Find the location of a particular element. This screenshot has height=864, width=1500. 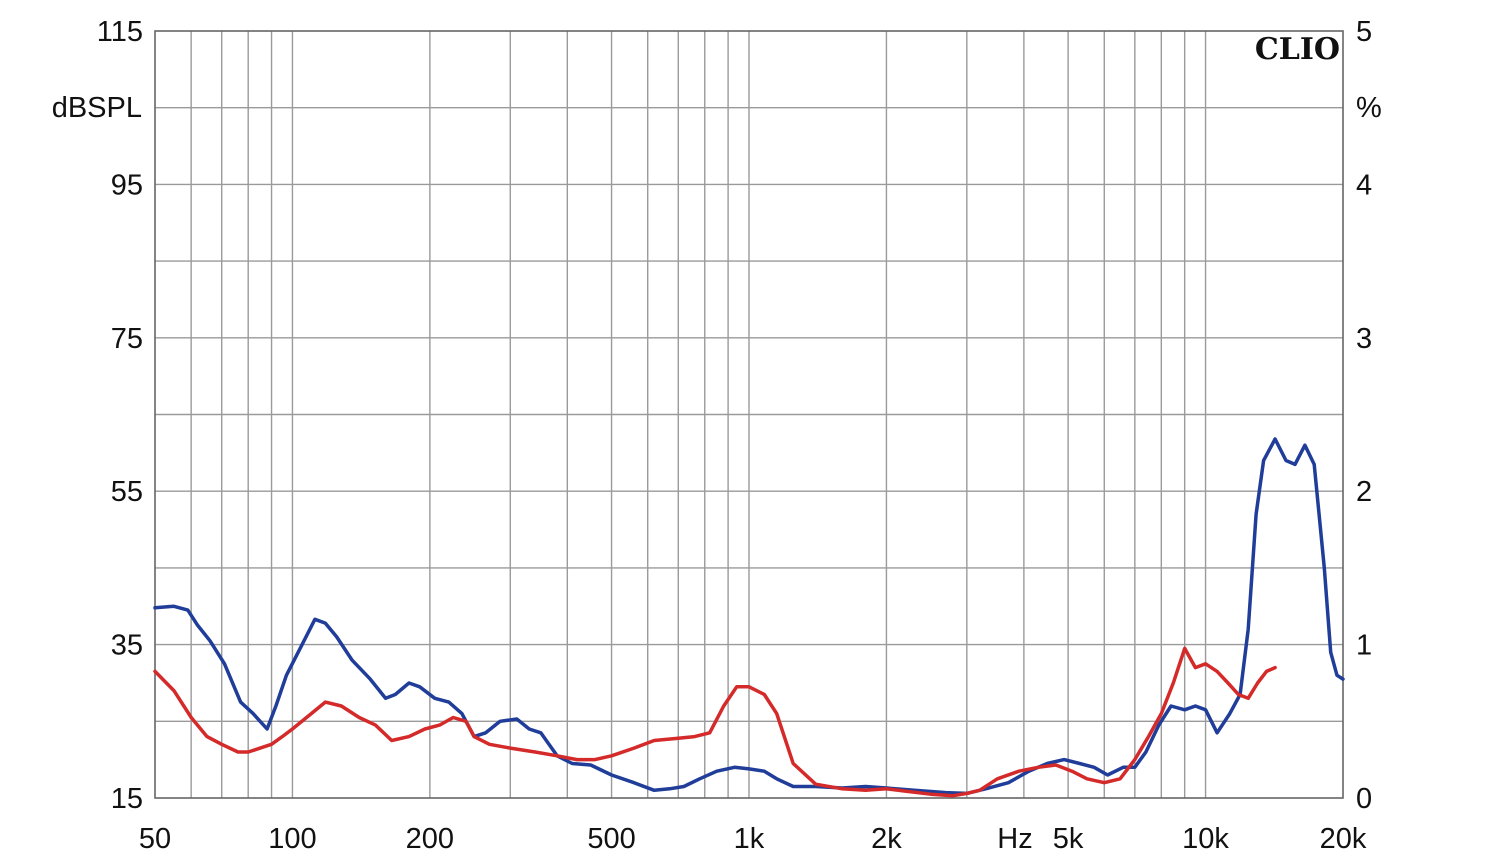

y-right-tick-label: 1 is located at coordinates (1364, 646).